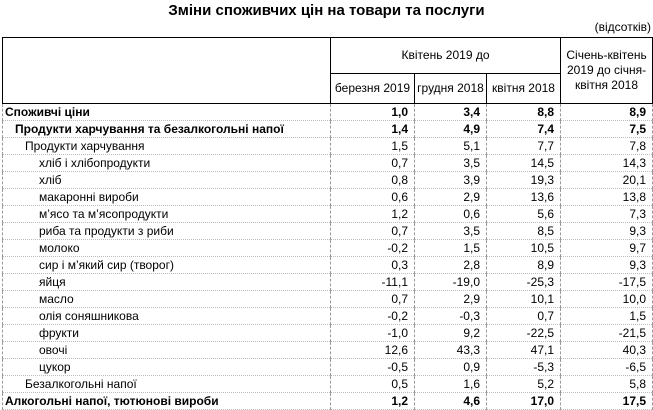 The image size is (653, 410). What do you see at coordinates (372, 350) in the screenshot?
I see `row-value: 12,6` at bounding box center [372, 350].